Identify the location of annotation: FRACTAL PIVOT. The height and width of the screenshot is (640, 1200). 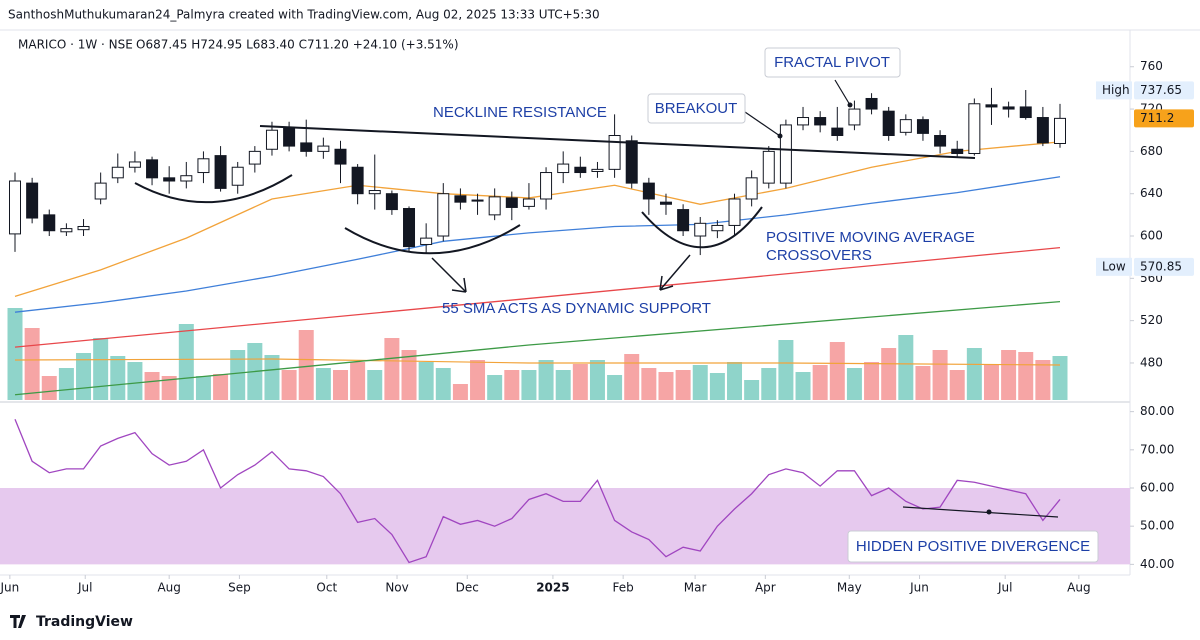
(832, 62).